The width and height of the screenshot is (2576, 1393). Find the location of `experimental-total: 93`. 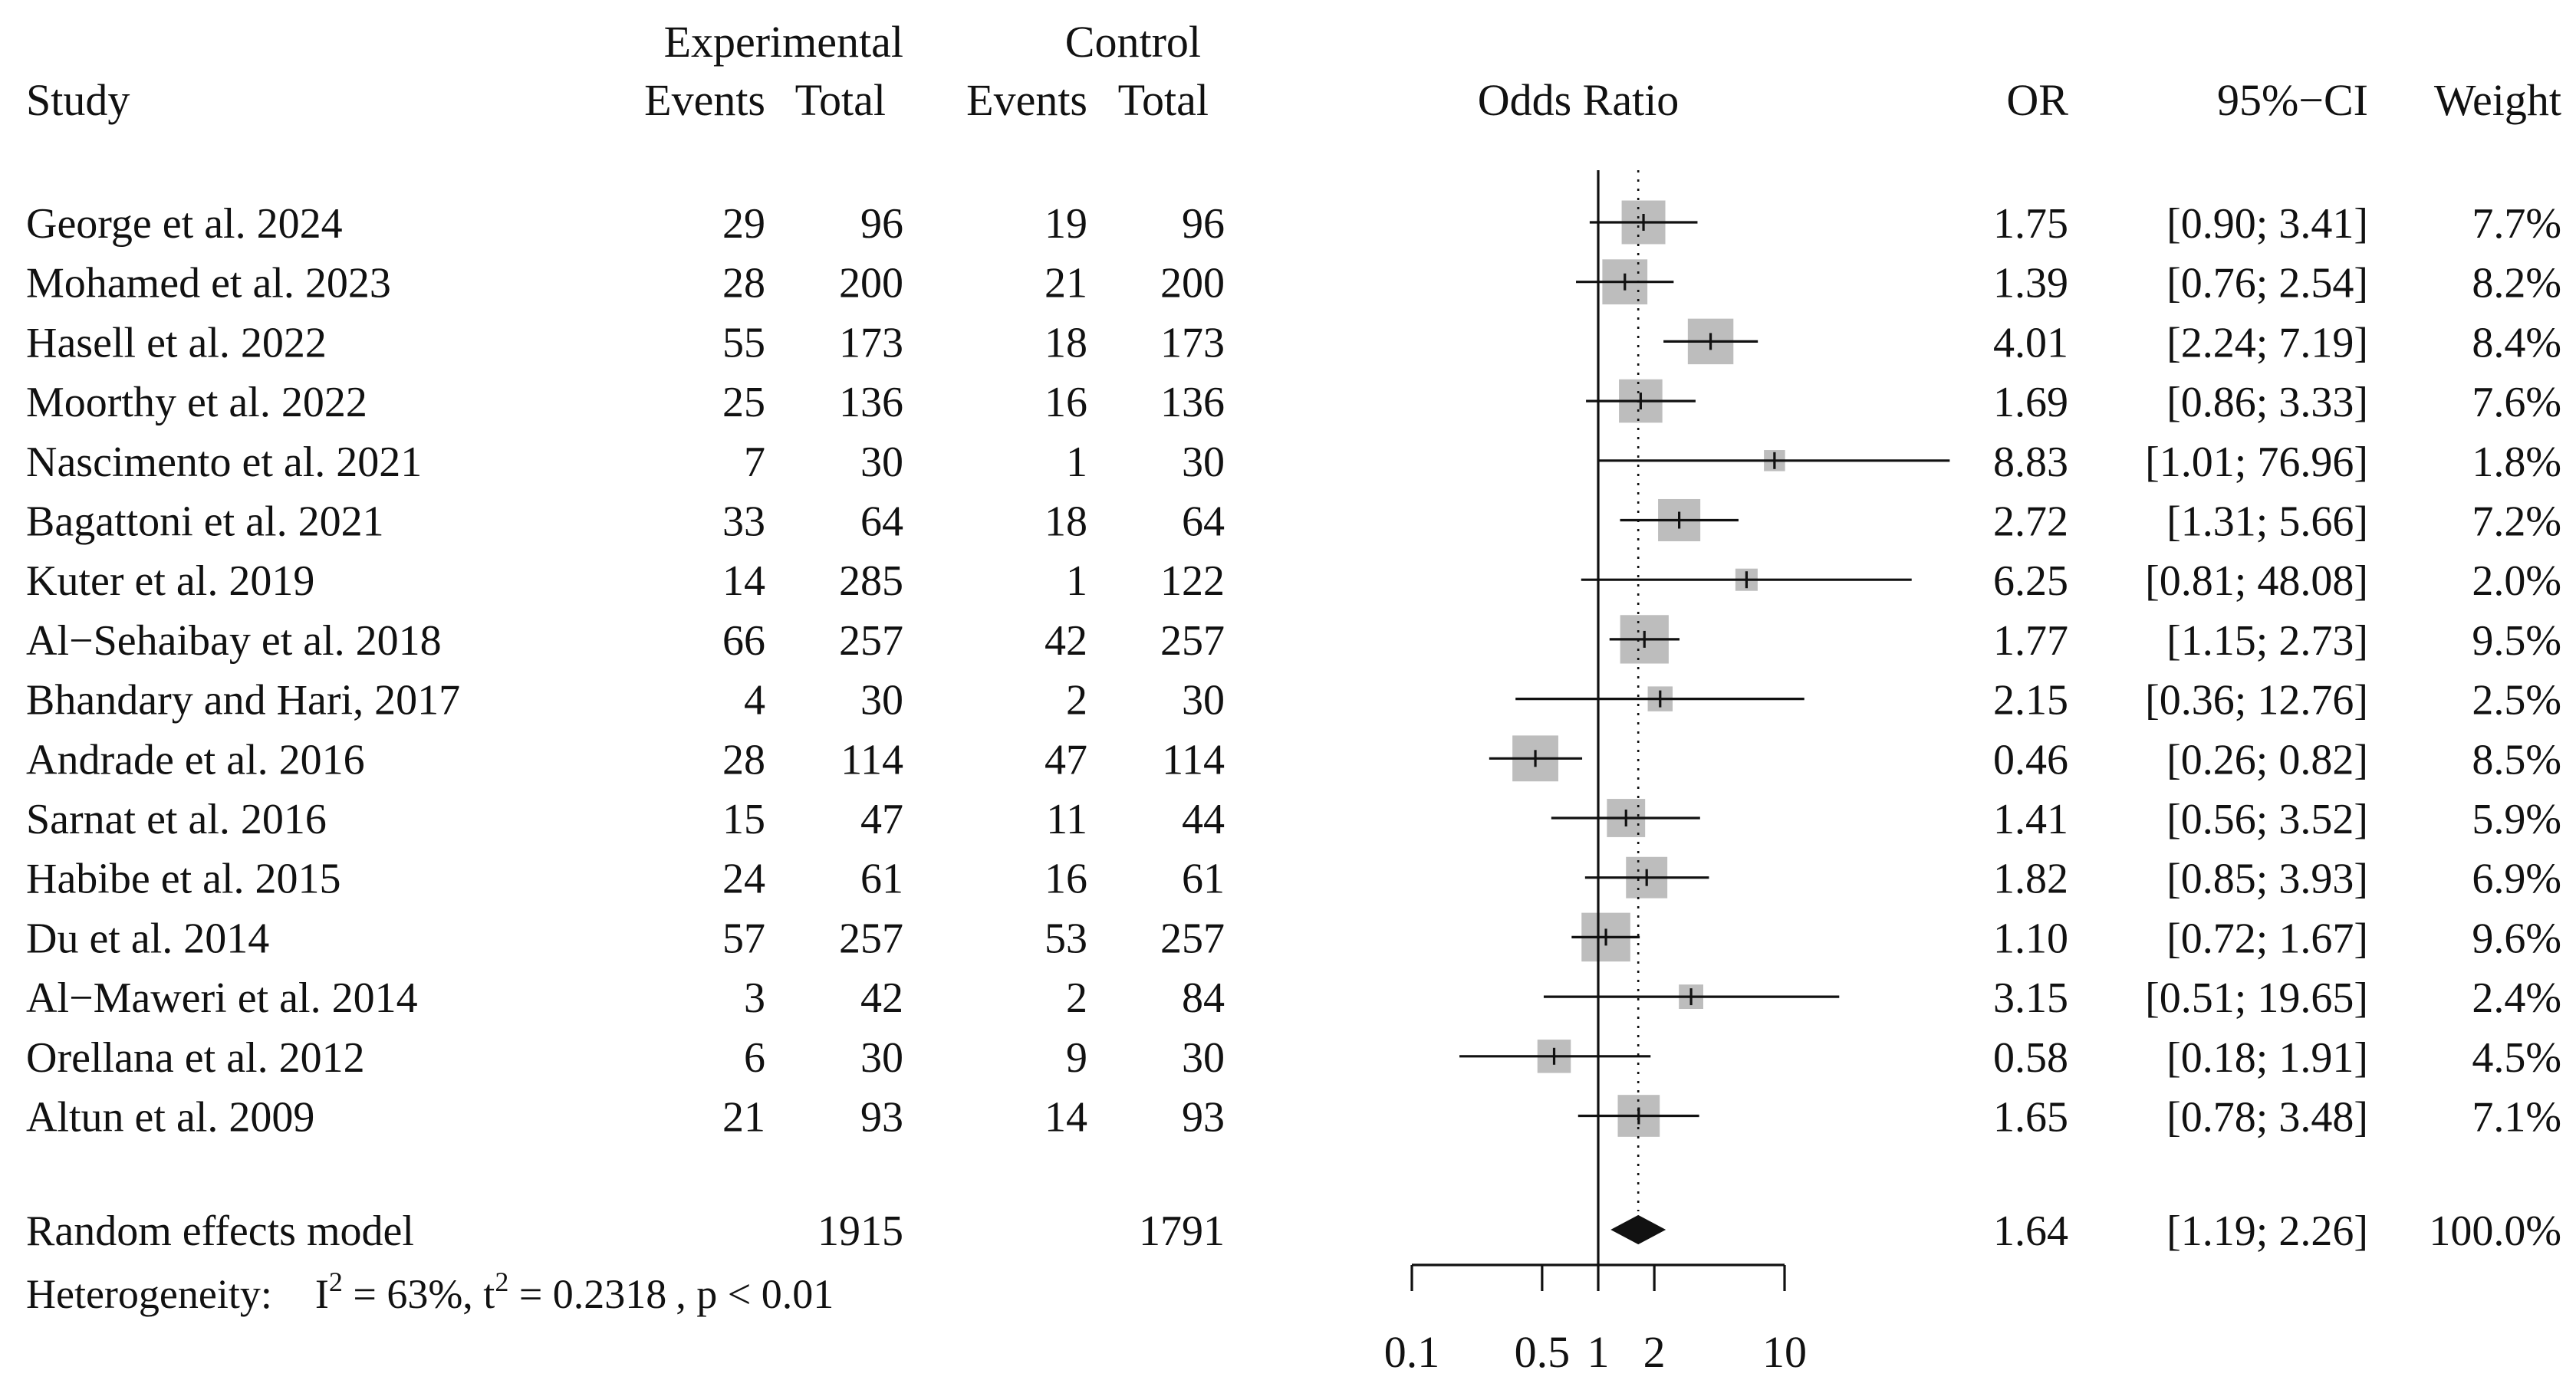

experimental-total: 93 is located at coordinates (881, 1118).